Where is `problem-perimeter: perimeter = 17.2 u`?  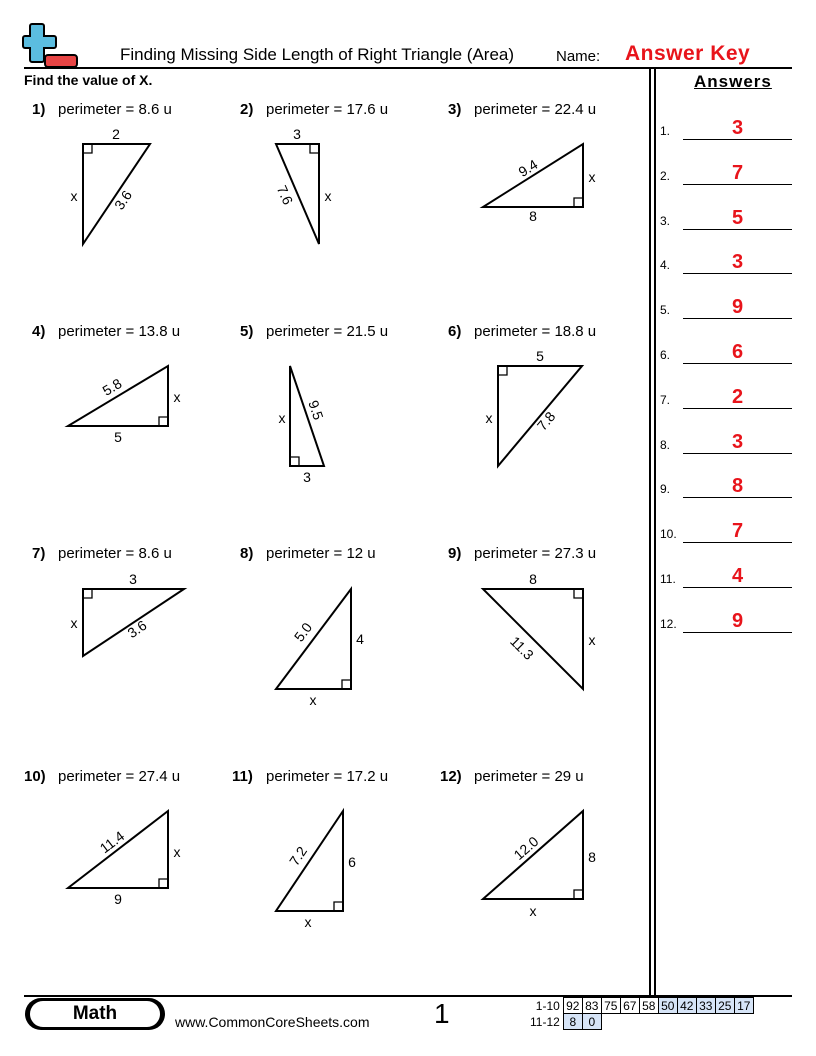
problem-perimeter: perimeter = 17.2 u is located at coordinates (327, 776).